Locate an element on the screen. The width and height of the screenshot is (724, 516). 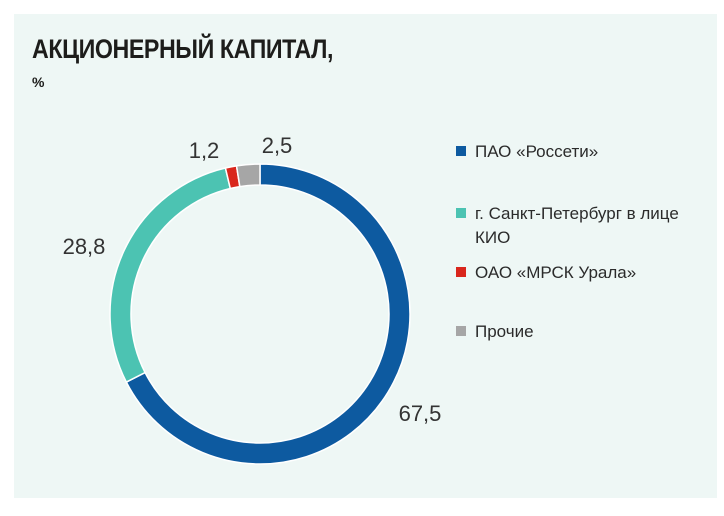
legend-label: ПАО «Россети» is located at coordinates (537, 151).